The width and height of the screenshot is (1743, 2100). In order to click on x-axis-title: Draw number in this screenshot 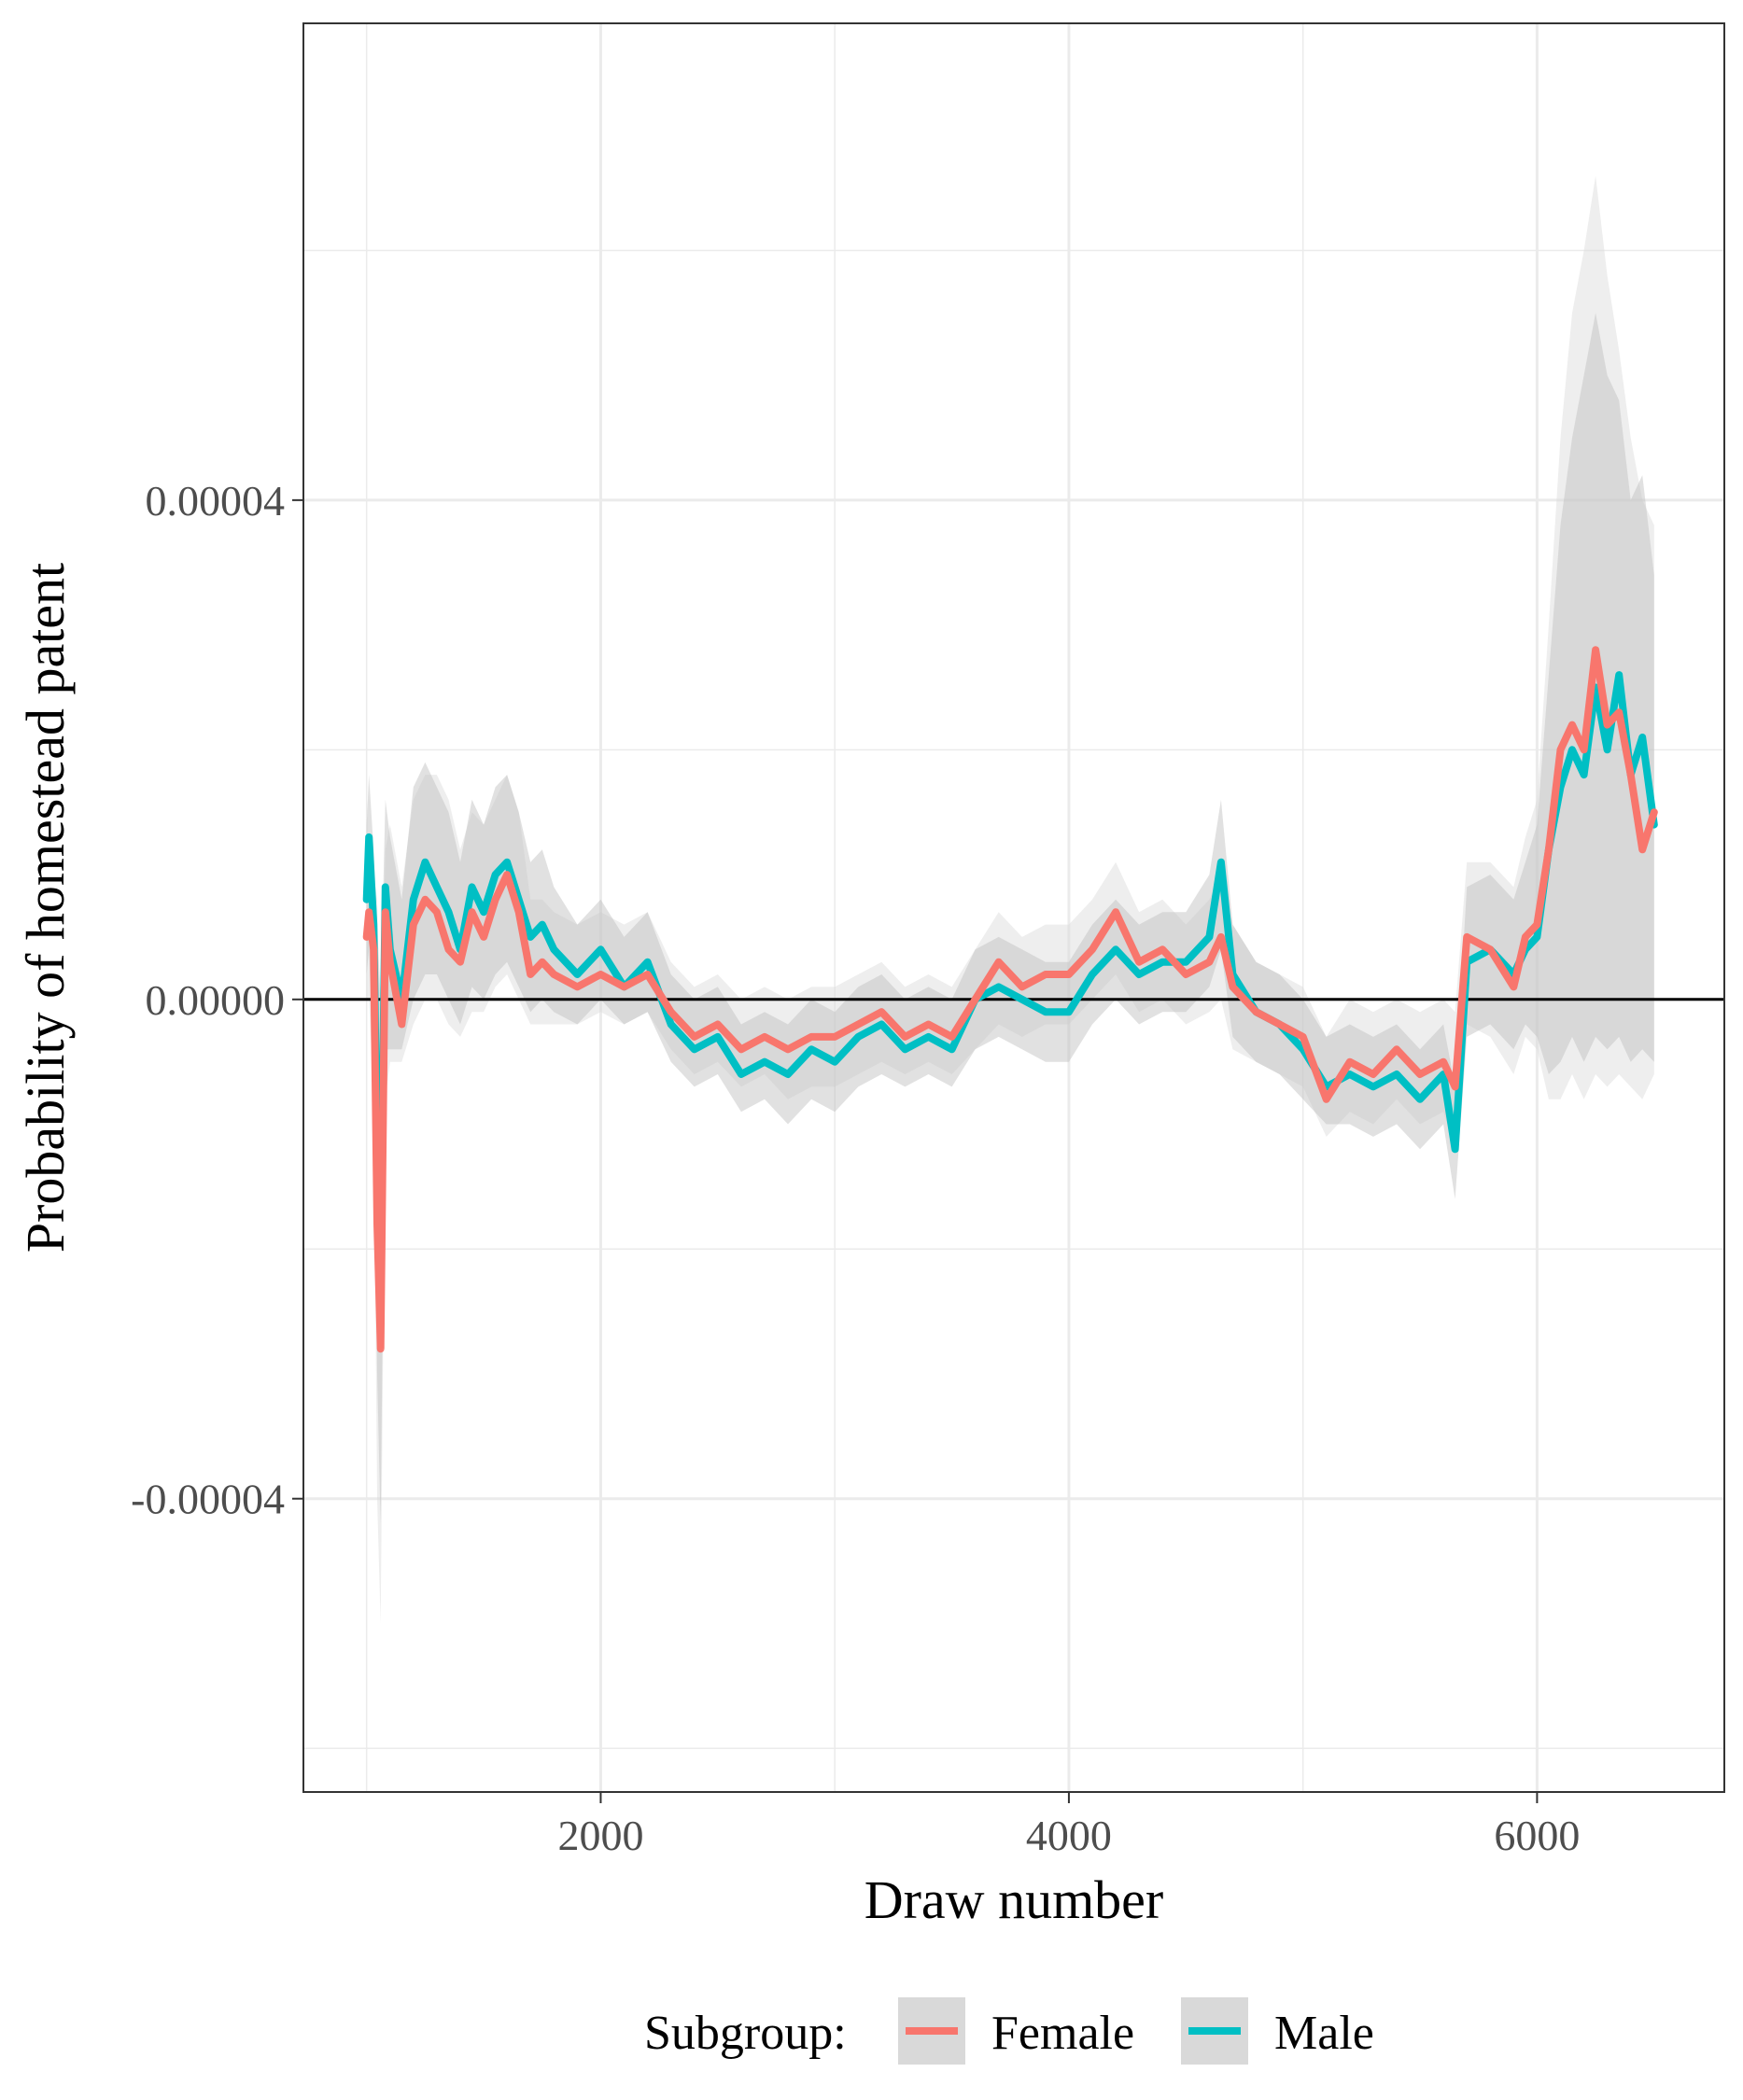, I will do `click(1014, 1899)`.